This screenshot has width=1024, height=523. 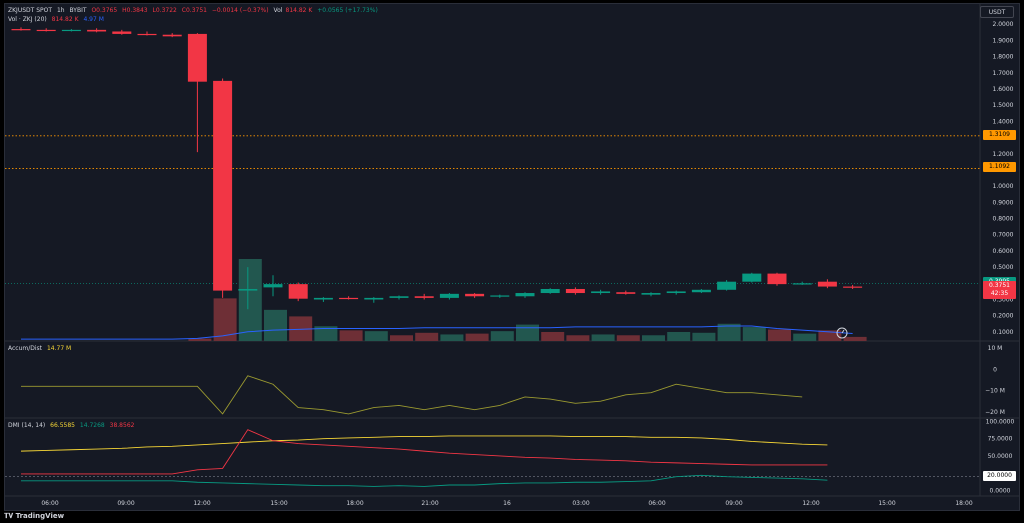 I want to click on ad-axis-label: −20 M, so click(x=995, y=412).